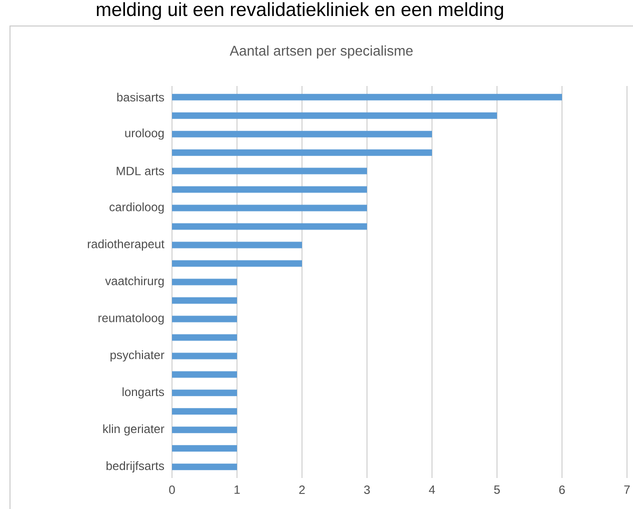 The height and width of the screenshot is (509, 633). What do you see at coordinates (133, 430) in the screenshot?
I see `y-tick-label: klin geriater` at bounding box center [133, 430].